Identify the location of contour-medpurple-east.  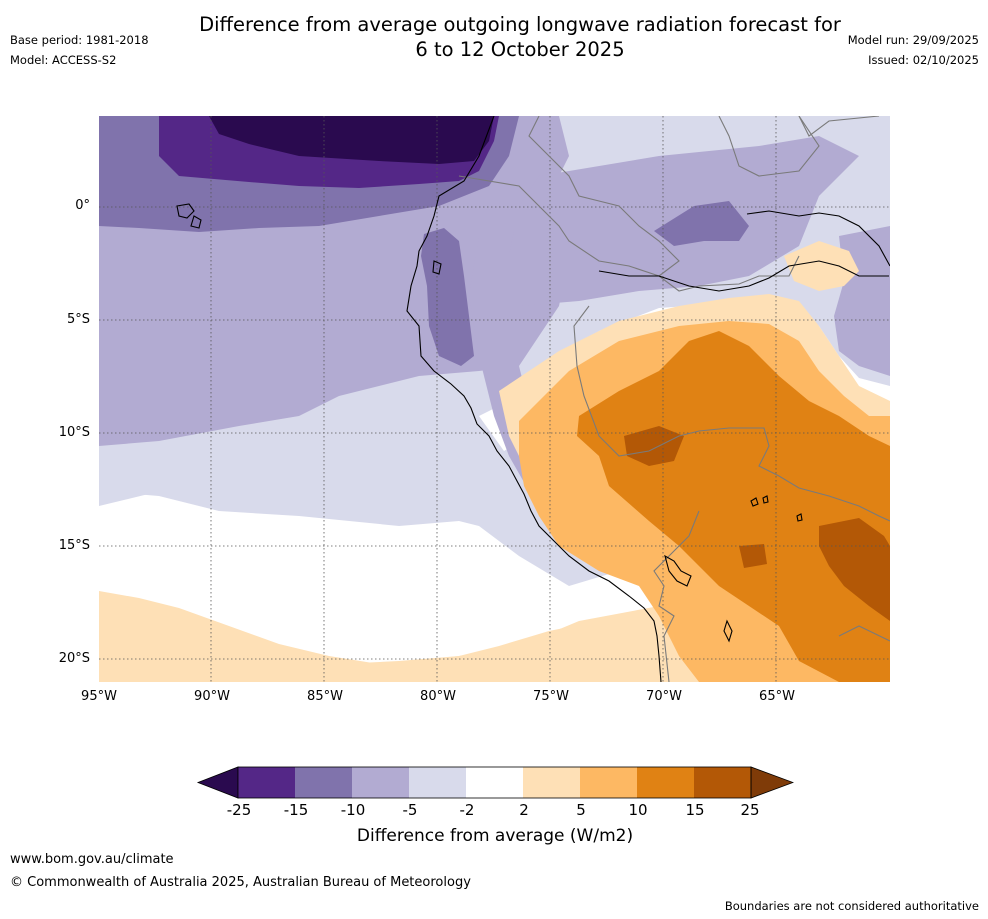
(862, 301).